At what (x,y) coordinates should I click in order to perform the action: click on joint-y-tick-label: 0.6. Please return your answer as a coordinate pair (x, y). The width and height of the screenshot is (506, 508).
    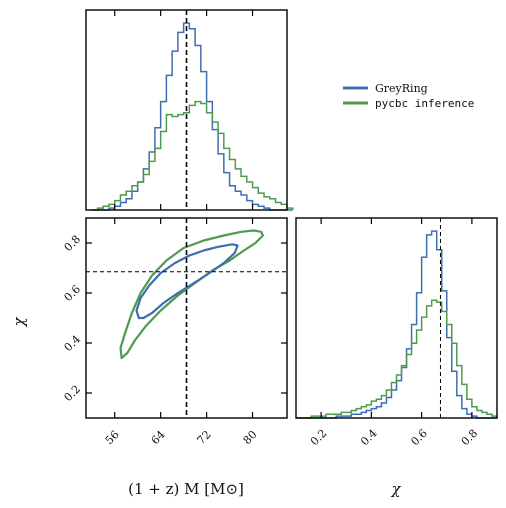
    Looking at the image, I should click on (73, 294).